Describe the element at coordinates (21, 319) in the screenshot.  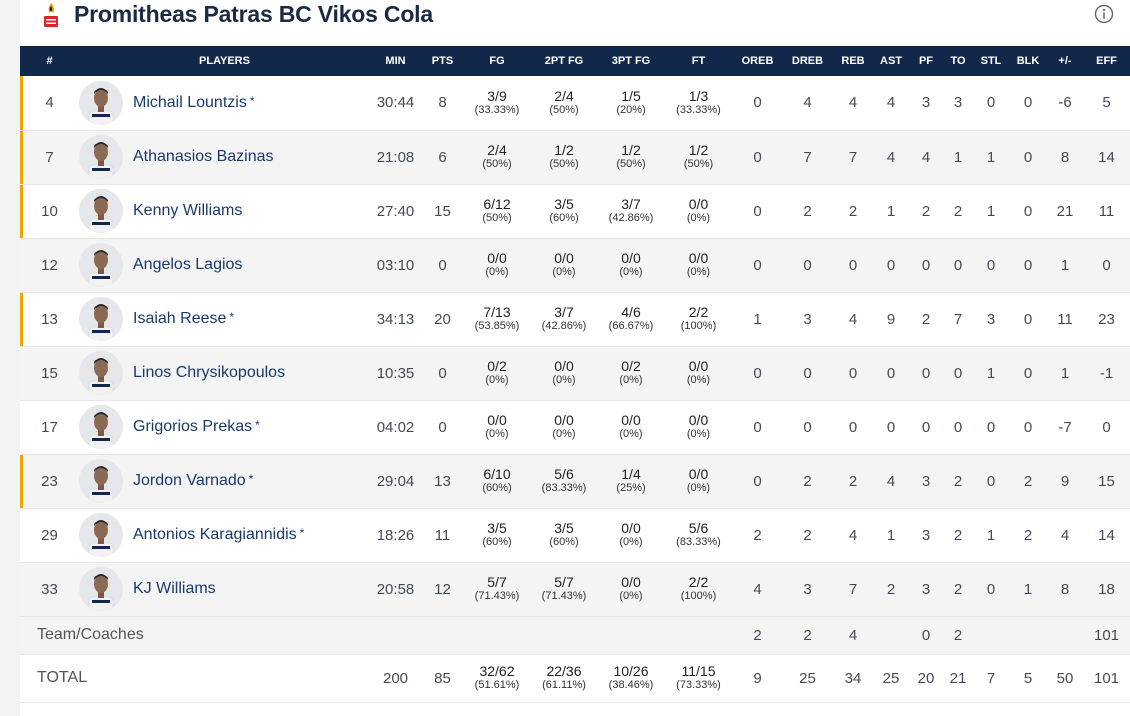
I see `starter-indicator` at that location.